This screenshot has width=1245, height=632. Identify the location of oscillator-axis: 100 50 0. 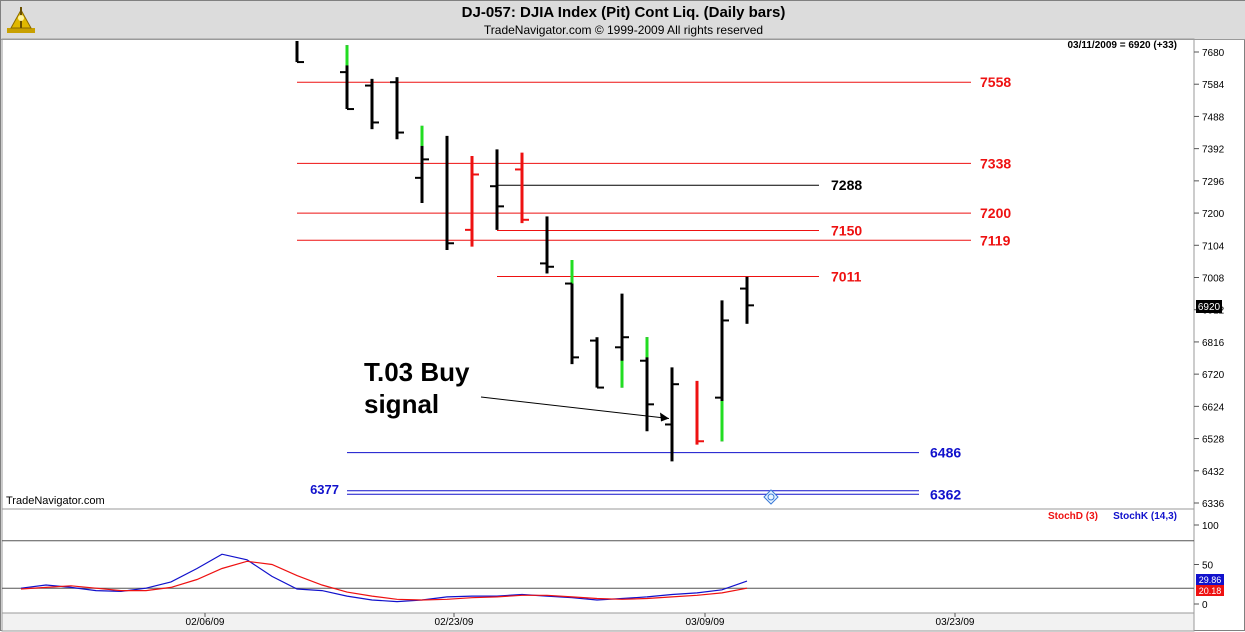
(610, 566).